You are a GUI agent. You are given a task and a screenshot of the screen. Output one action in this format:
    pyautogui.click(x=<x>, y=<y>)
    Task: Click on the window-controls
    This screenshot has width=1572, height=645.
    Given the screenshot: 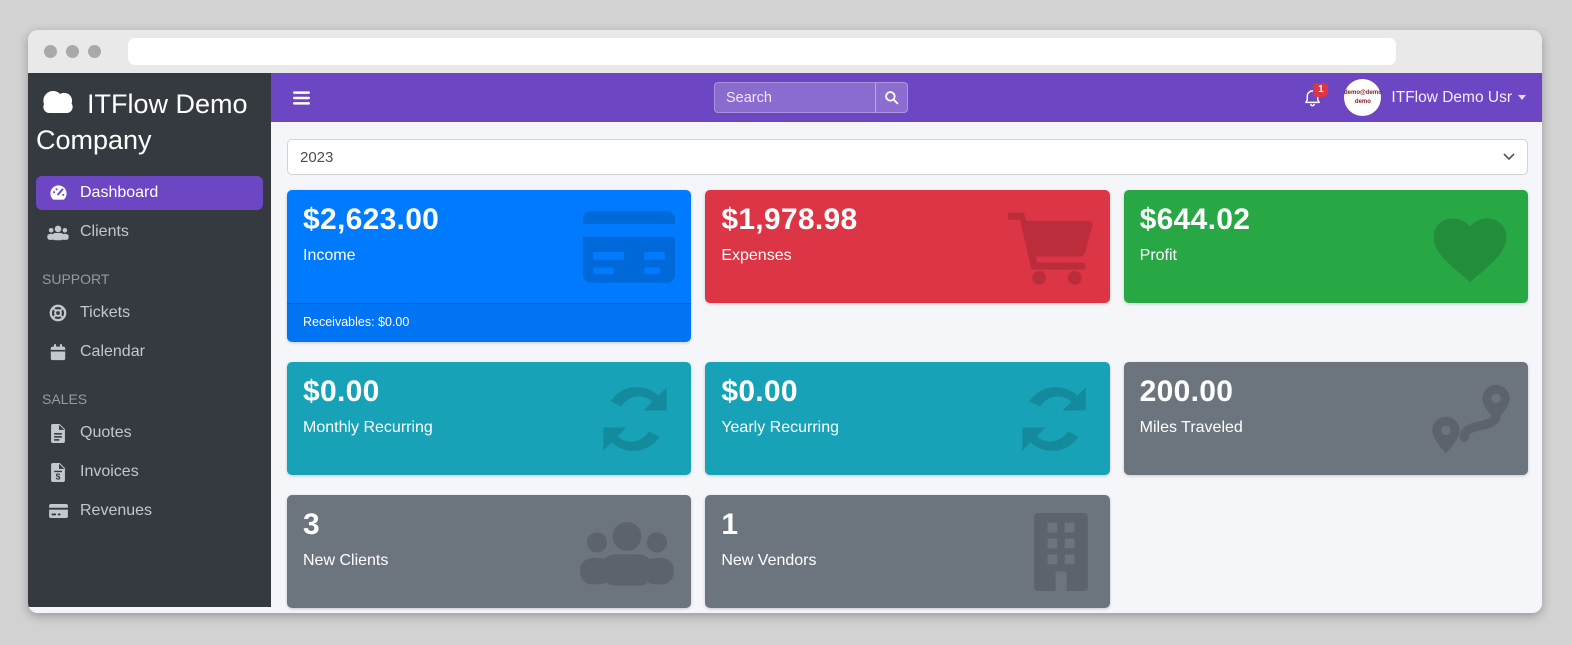 What is the action you would take?
    pyautogui.click(x=72, y=51)
    